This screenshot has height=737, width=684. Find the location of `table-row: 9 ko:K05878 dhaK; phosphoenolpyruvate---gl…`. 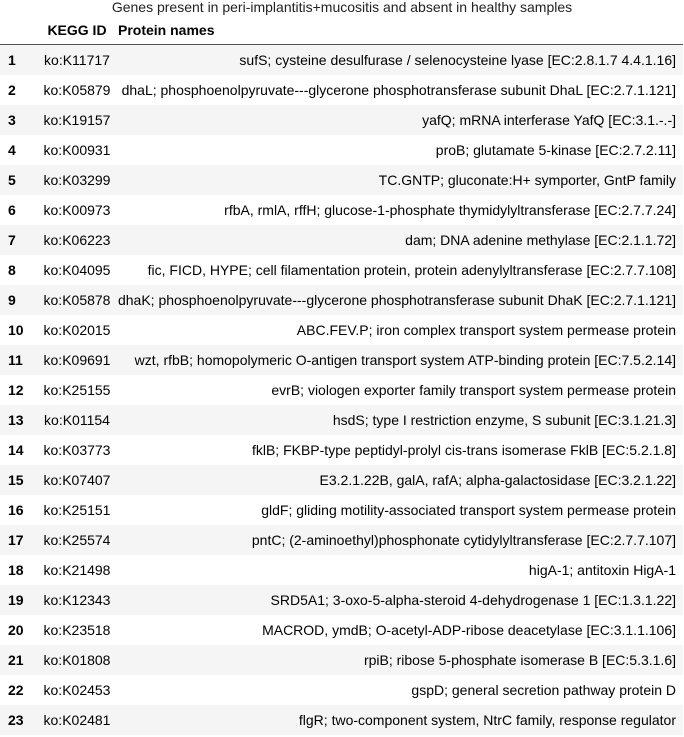

table-row: 9 ko:K05878 dhaK; phosphoenolpyruvate---gl… is located at coordinates (341, 300).